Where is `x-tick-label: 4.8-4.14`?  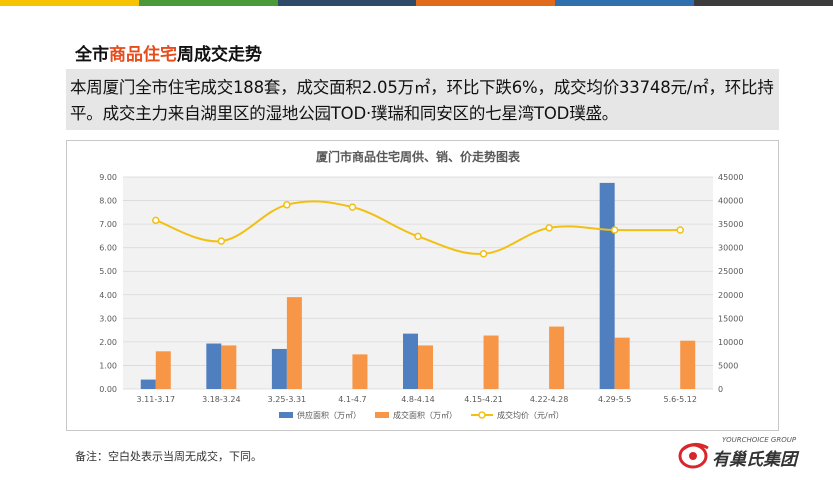
x-tick-label: 4.8-4.14 is located at coordinates (417, 399).